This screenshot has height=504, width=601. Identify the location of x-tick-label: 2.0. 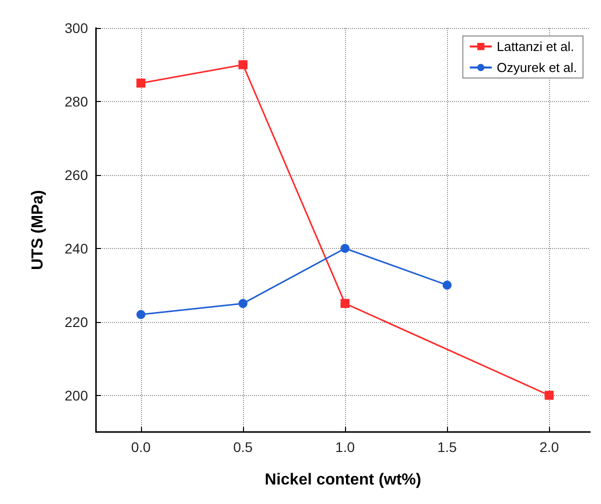
(549, 447).